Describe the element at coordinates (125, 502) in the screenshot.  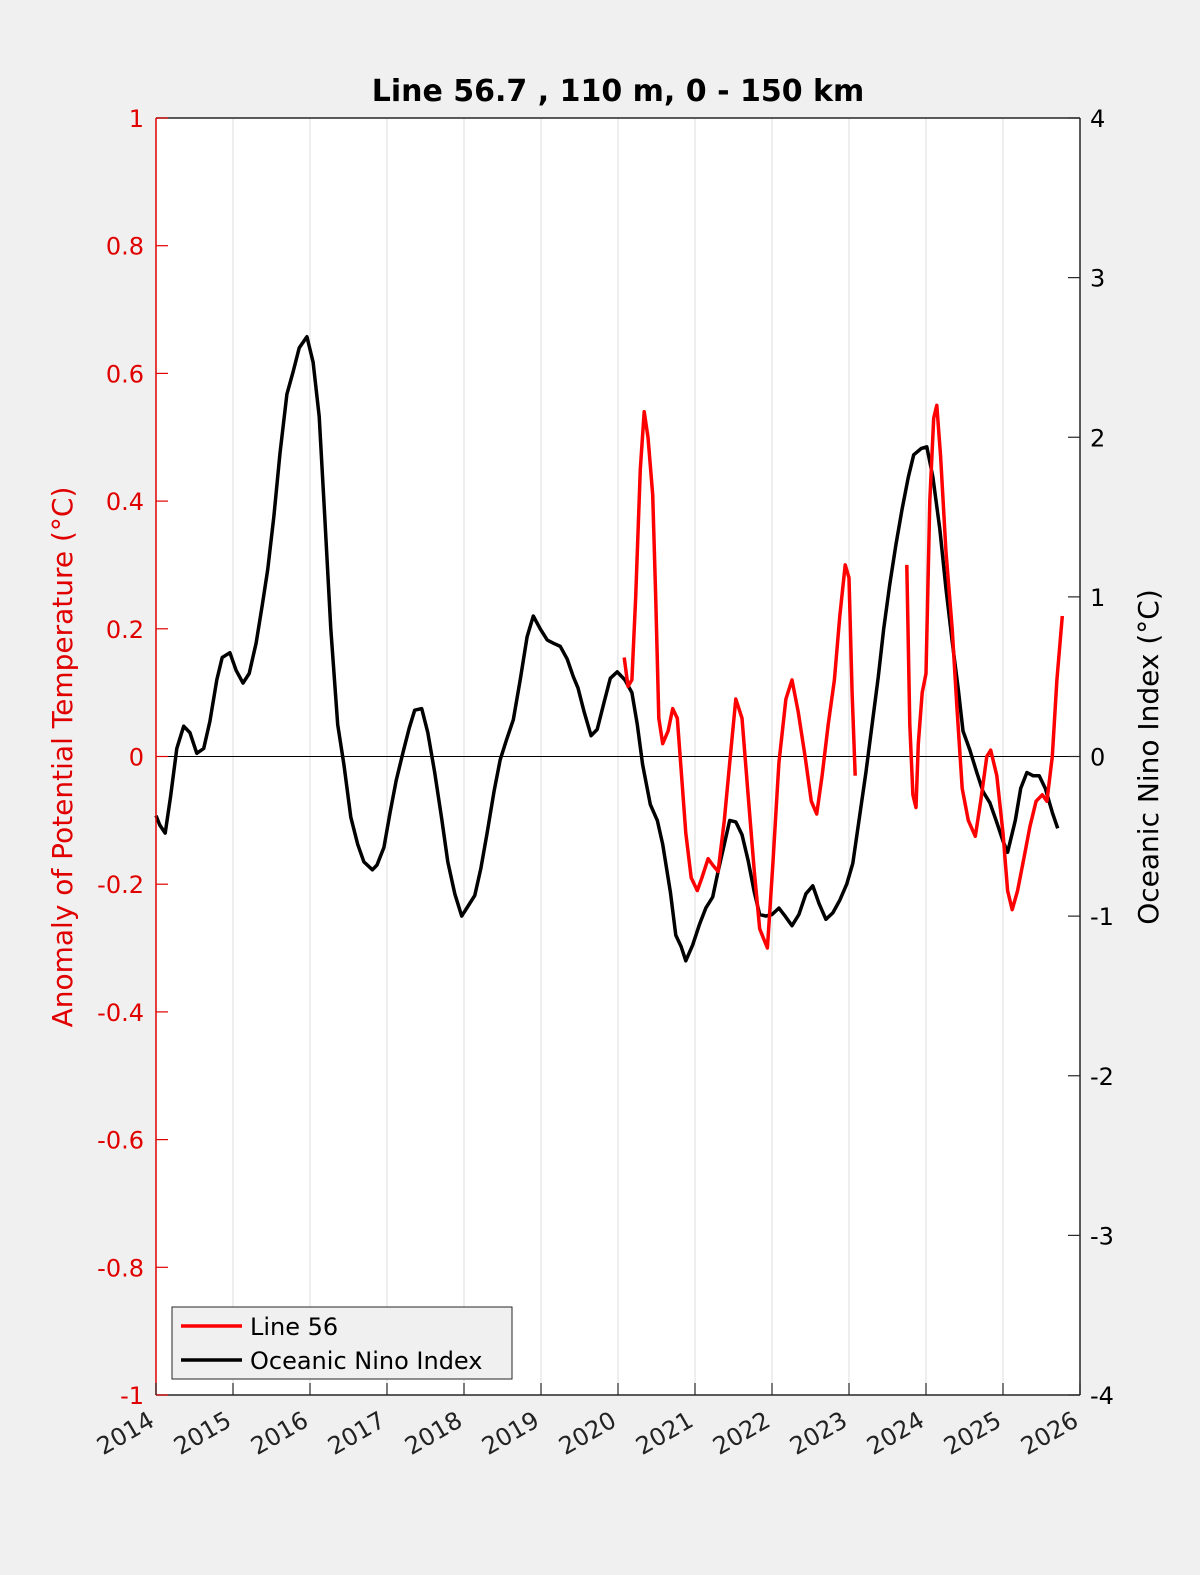
I see `left-y-tick-label: 0.4` at that location.